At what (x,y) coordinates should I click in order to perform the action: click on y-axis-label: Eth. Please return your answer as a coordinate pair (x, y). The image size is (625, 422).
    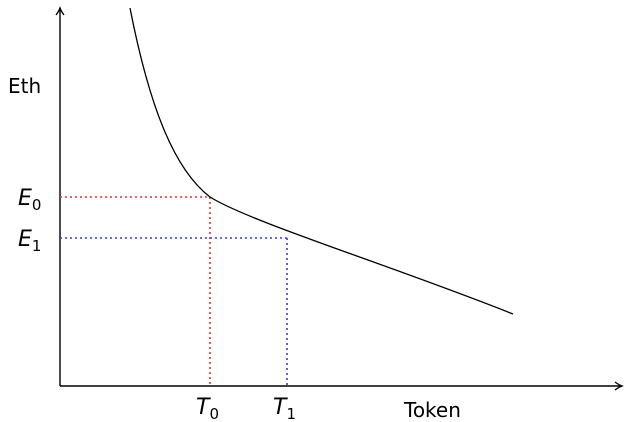
    Looking at the image, I should click on (24, 86).